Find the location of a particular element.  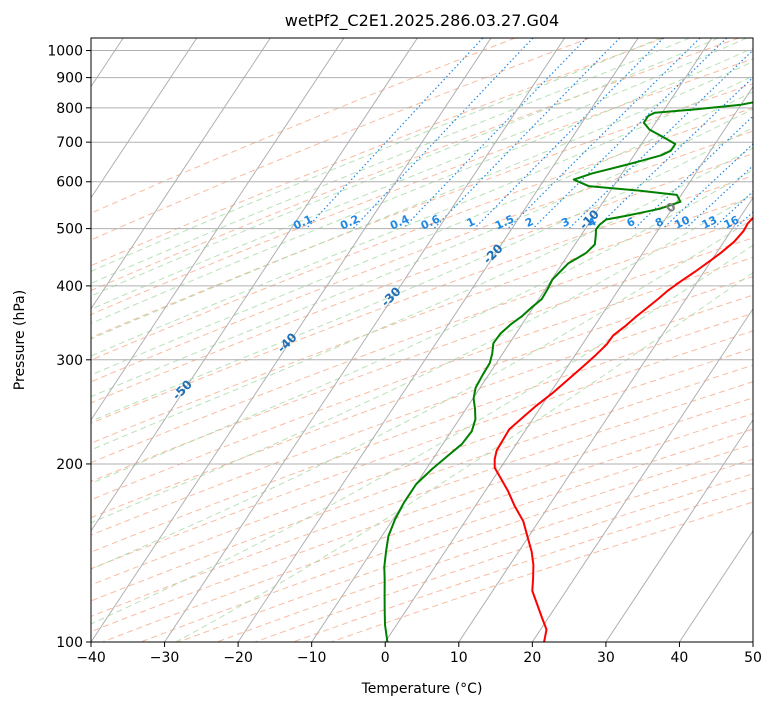

y-axis-label: Pressure (hPa) is located at coordinates (20, 340).